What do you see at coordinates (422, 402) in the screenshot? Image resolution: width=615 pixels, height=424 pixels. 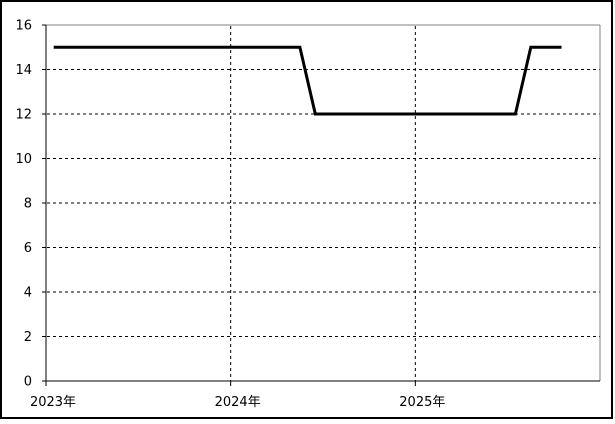 I see `x-axis-label: 2025年` at bounding box center [422, 402].